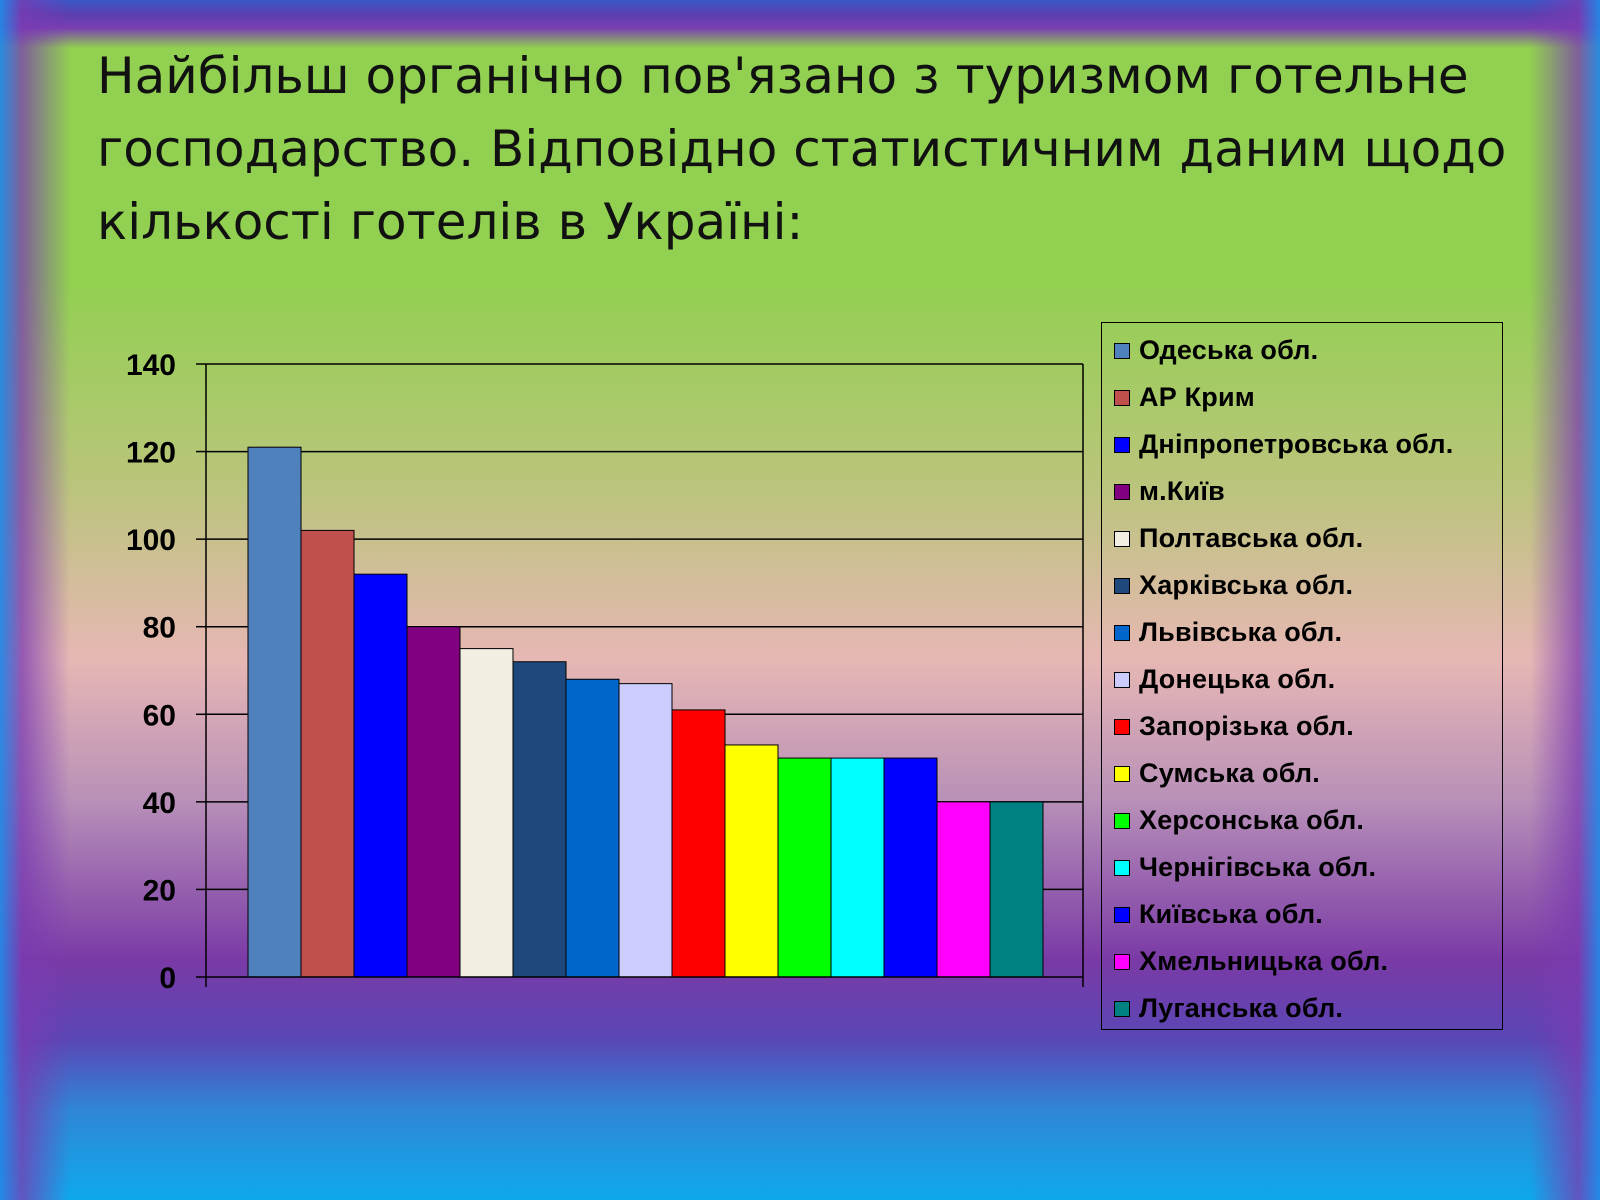 The image size is (1600, 1200). I want to click on legend-item: Львівська обл., so click(1302, 632).